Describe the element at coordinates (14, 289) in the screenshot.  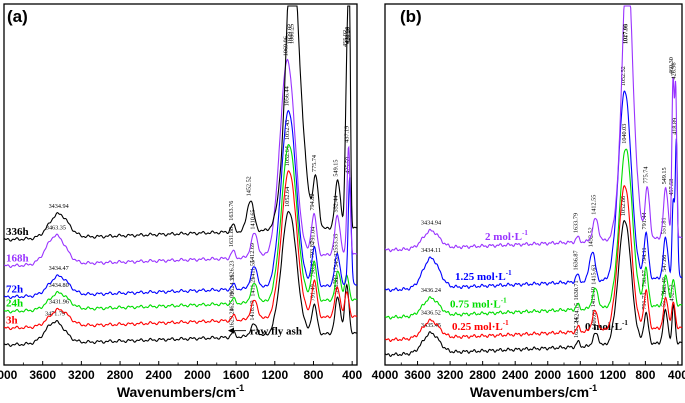
I see `series-label: 72h` at that location.